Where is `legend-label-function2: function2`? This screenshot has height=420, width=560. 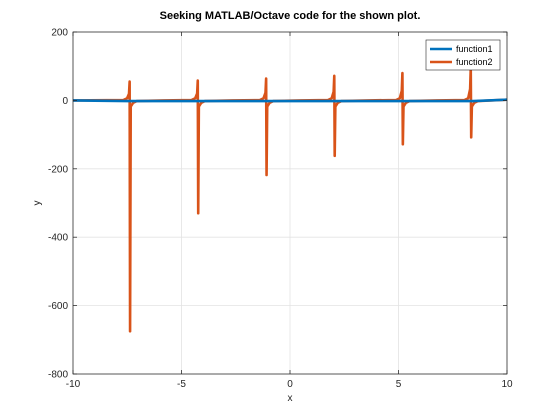
legend-label-function2: function2 is located at coordinates (474, 62).